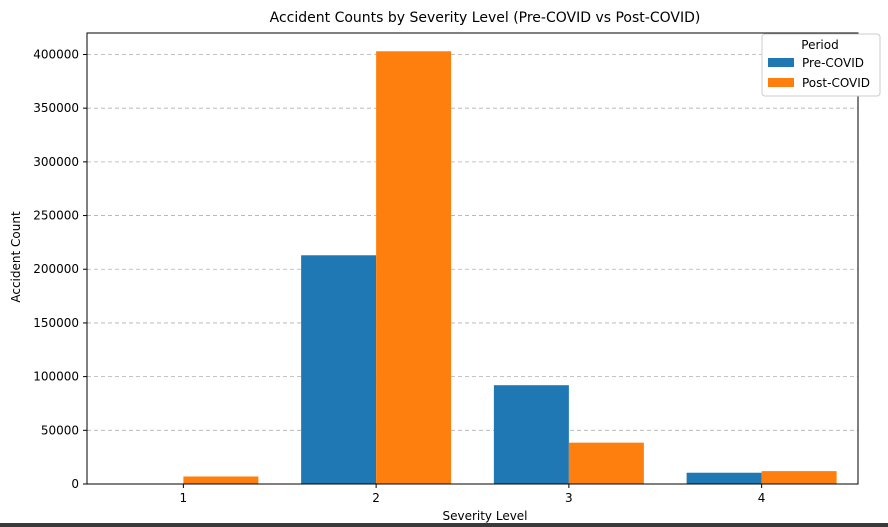  I want to click on legend: Period Pre-COVID Post-COVID, so click(821, 65).